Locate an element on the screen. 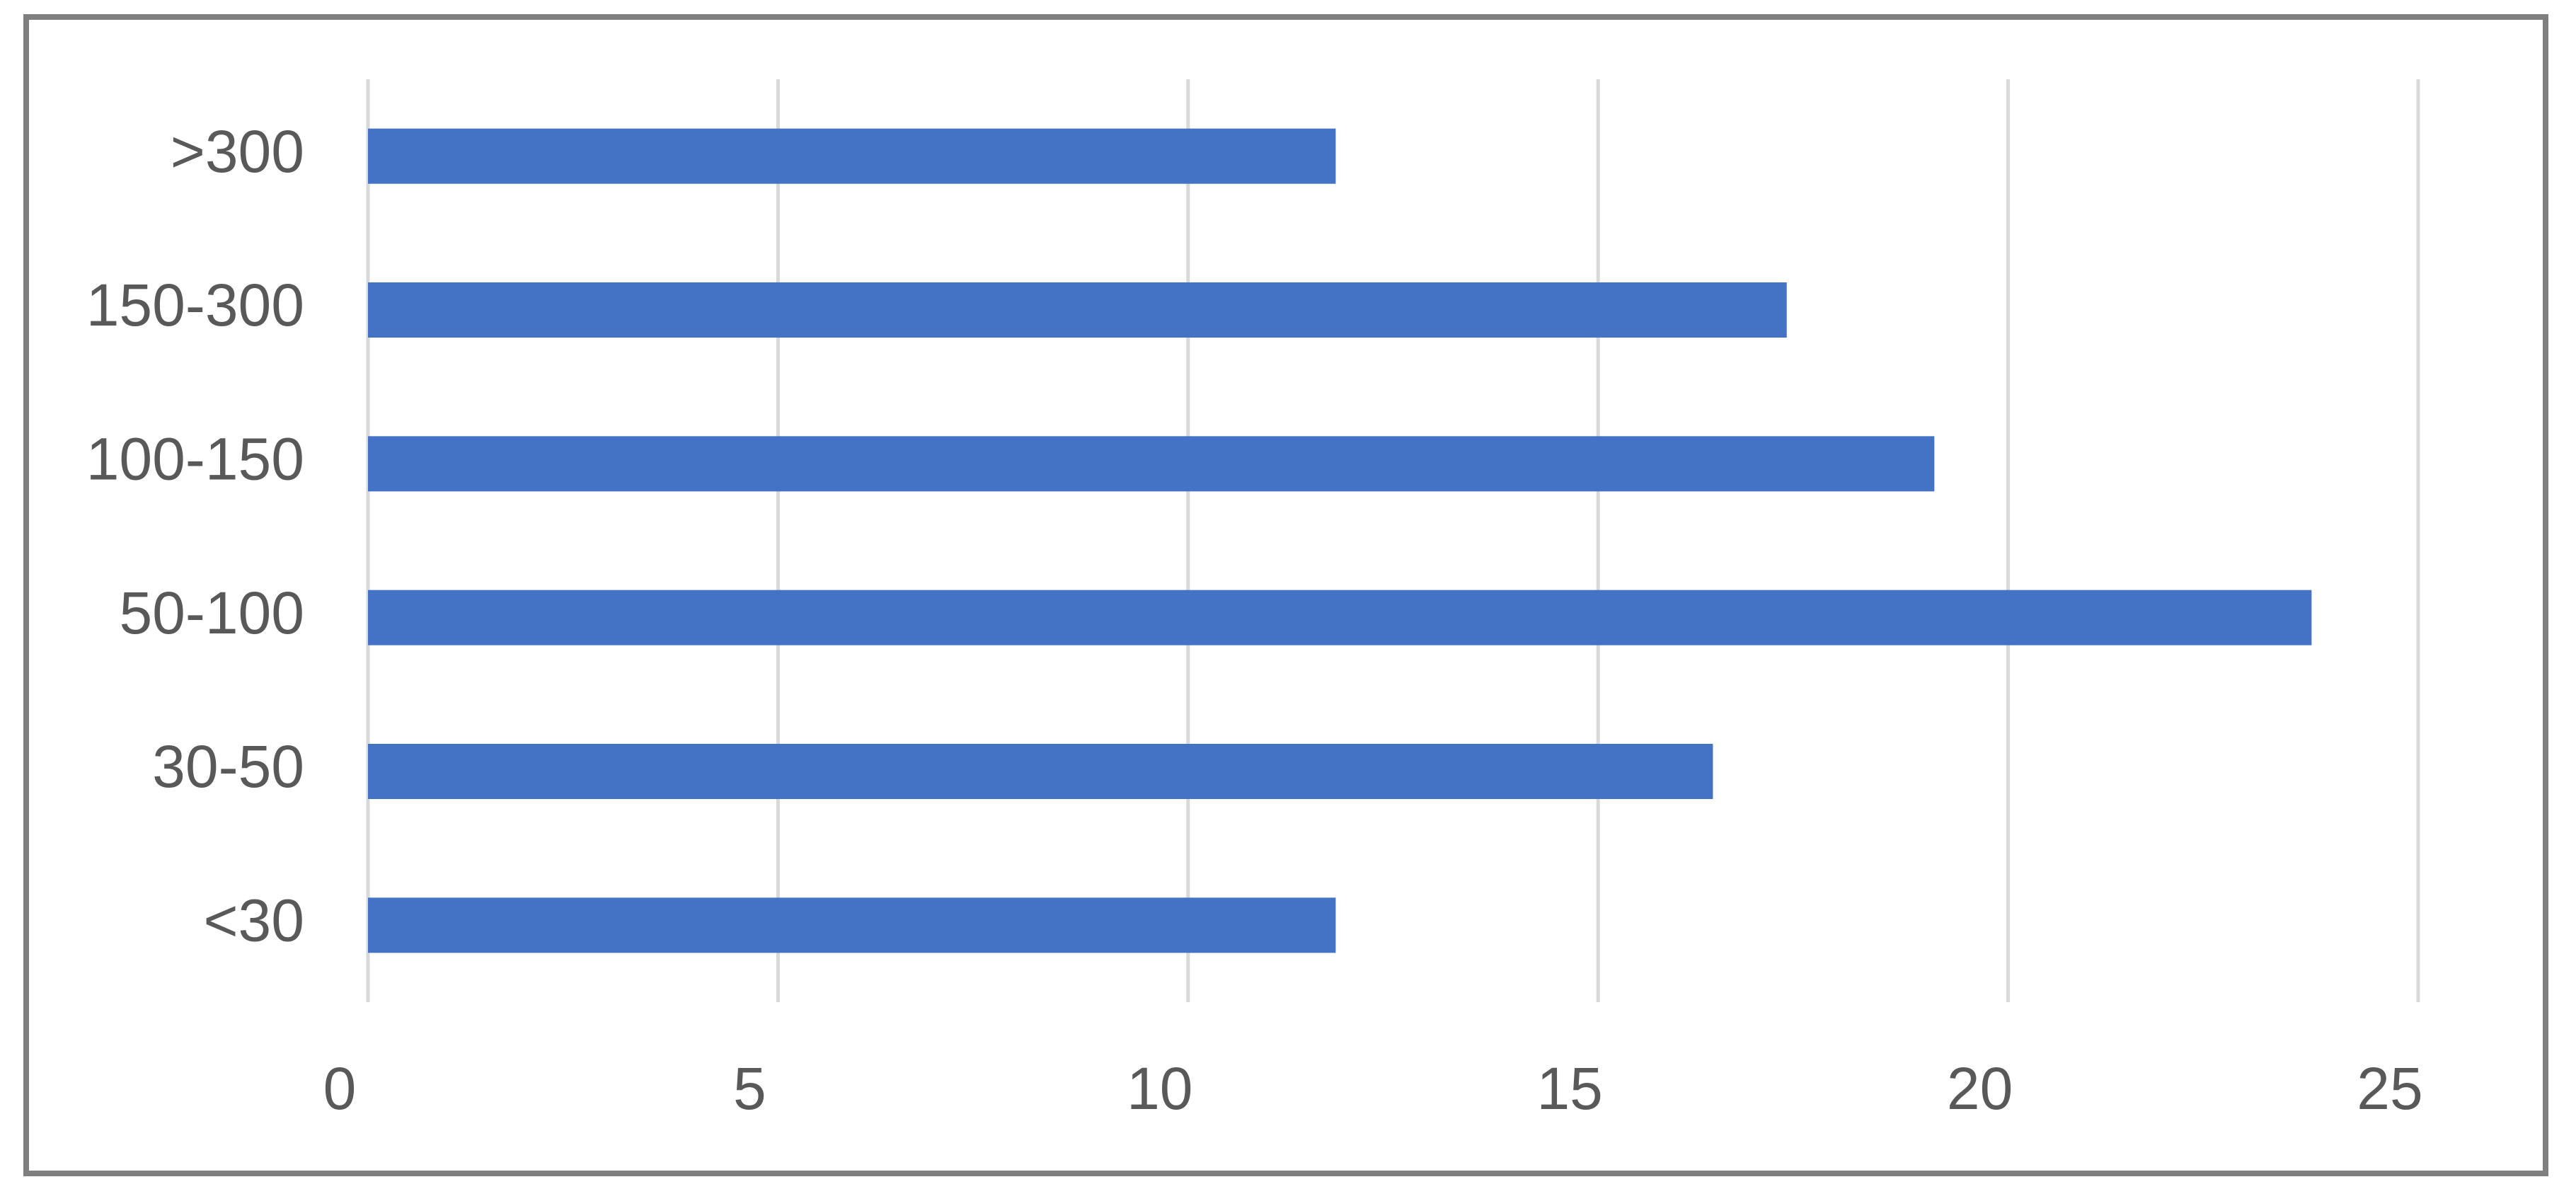 Image resolution: width=2576 pixels, height=1189 pixels. x-tick-label: 15 is located at coordinates (1569, 1088).